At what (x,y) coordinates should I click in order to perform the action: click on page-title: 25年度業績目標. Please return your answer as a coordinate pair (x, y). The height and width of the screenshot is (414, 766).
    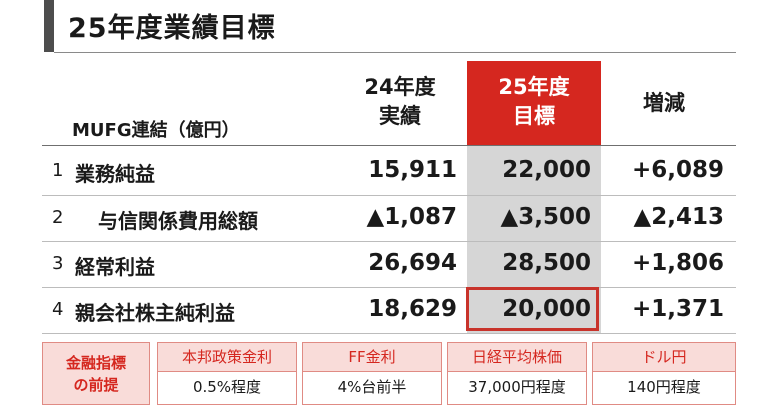
    Looking at the image, I should click on (172, 28).